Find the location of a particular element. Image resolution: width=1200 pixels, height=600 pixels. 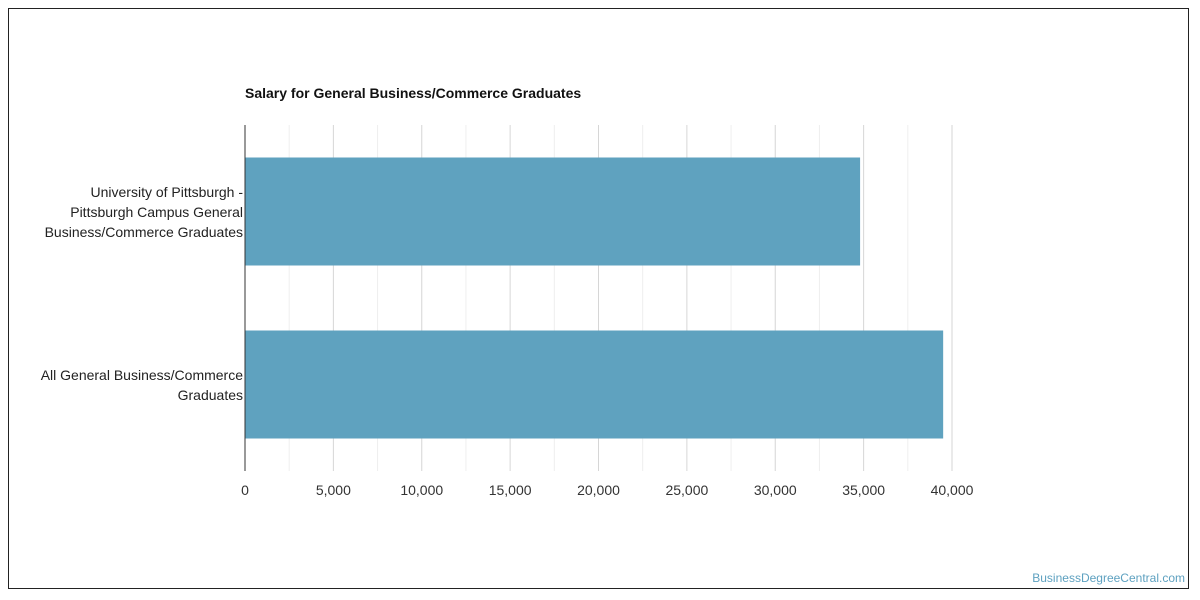

x-tick-label: 15,000 is located at coordinates (510, 490).